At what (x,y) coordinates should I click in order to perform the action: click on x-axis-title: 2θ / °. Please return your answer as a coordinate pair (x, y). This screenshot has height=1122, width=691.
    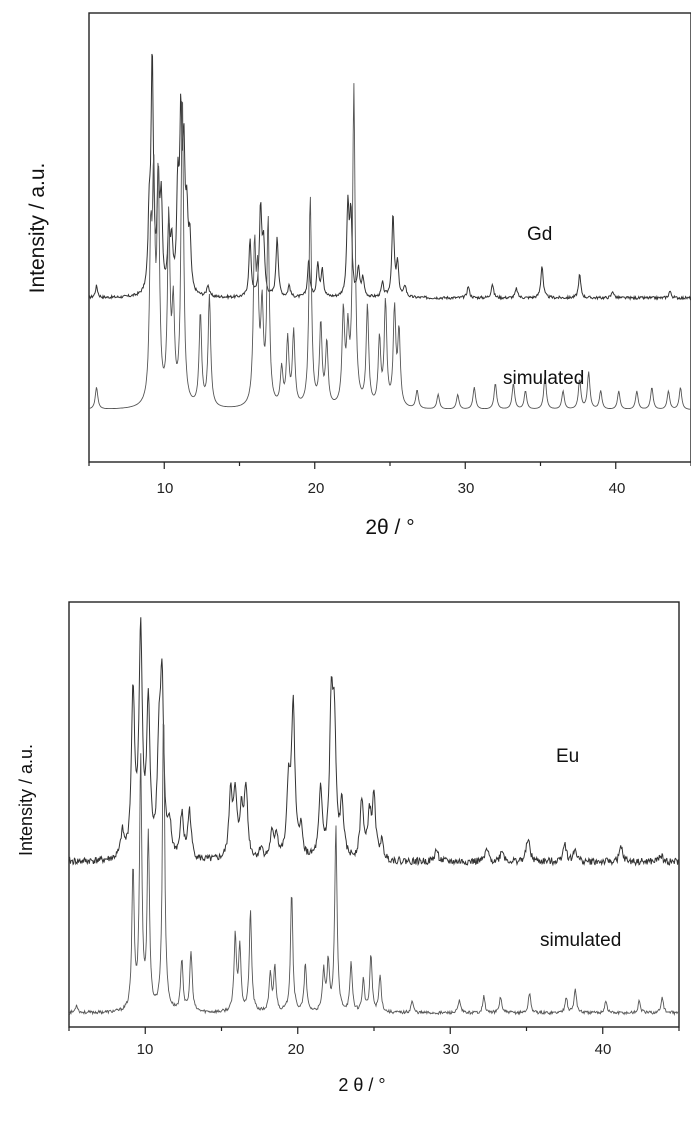
    Looking at the image, I should click on (389, 527).